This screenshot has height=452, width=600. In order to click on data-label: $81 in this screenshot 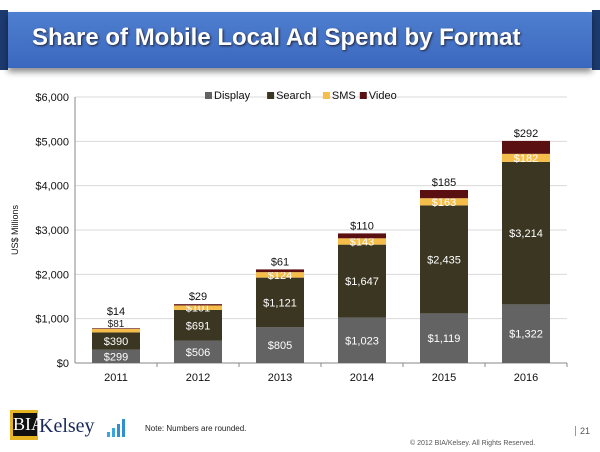, I will do `click(116, 324)`.